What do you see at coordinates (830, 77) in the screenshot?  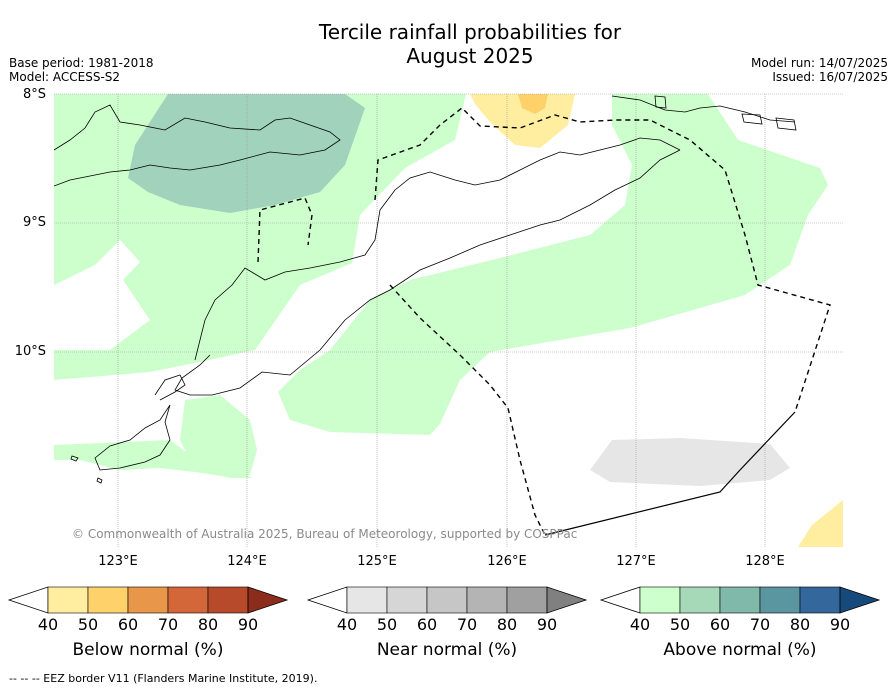 I see `issued-date: Issued: 16/07/2025` at bounding box center [830, 77].